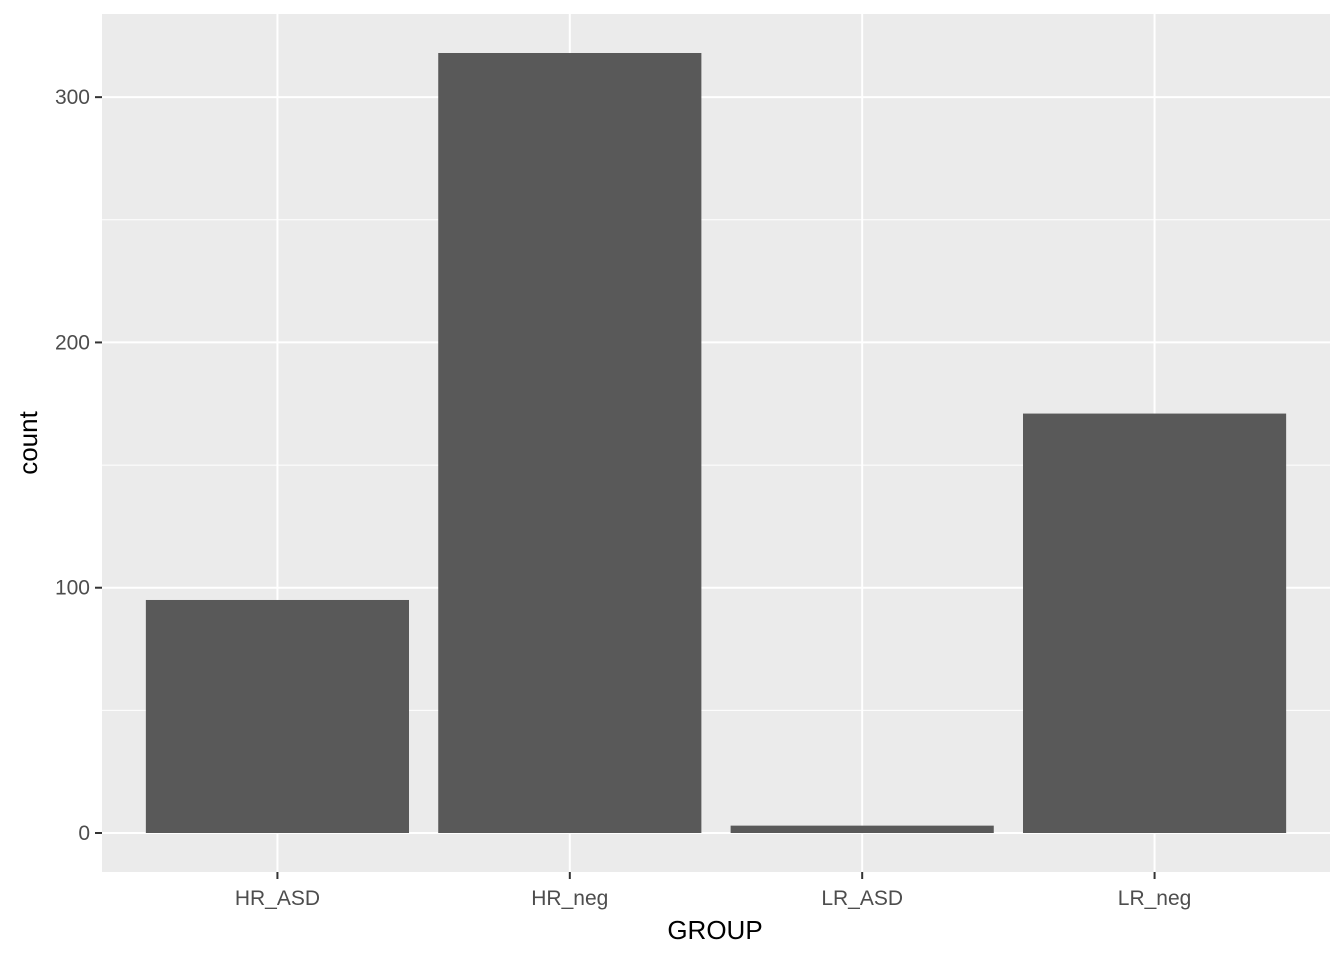  I want to click on y-tick-label: 100, so click(72, 588).